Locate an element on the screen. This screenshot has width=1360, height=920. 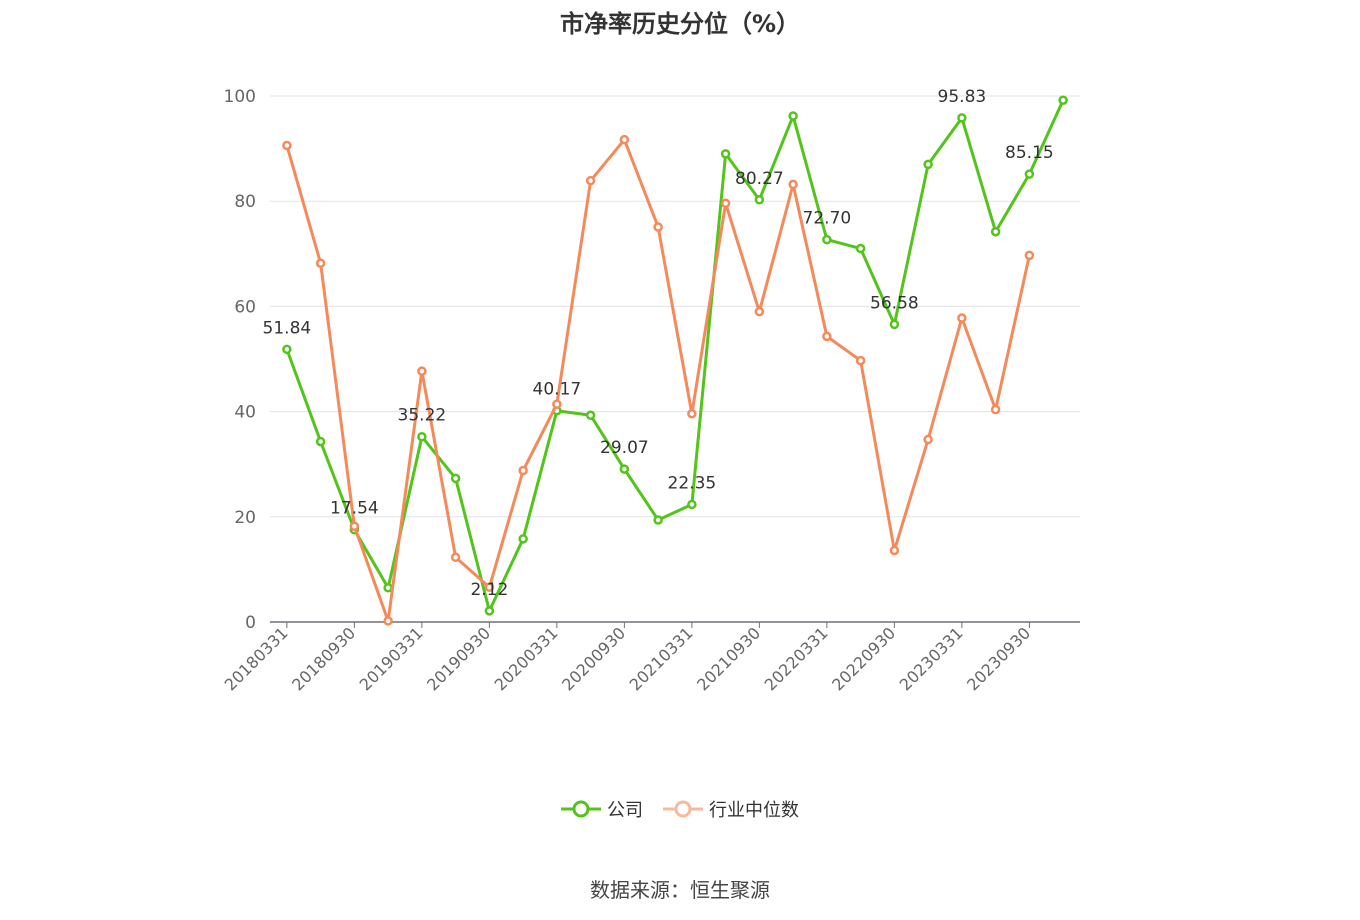
x-tick-label: 20190930 is located at coordinates (458, 658).